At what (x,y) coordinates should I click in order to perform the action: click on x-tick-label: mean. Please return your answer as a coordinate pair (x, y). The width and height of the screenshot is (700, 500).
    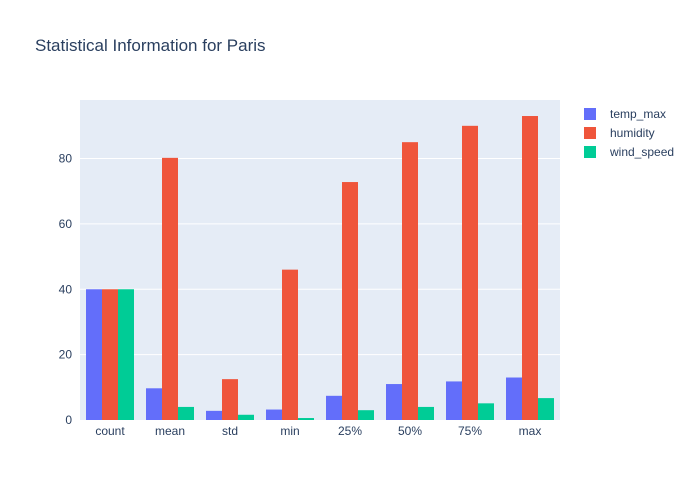
    Looking at the image, I should click on (170, 431).